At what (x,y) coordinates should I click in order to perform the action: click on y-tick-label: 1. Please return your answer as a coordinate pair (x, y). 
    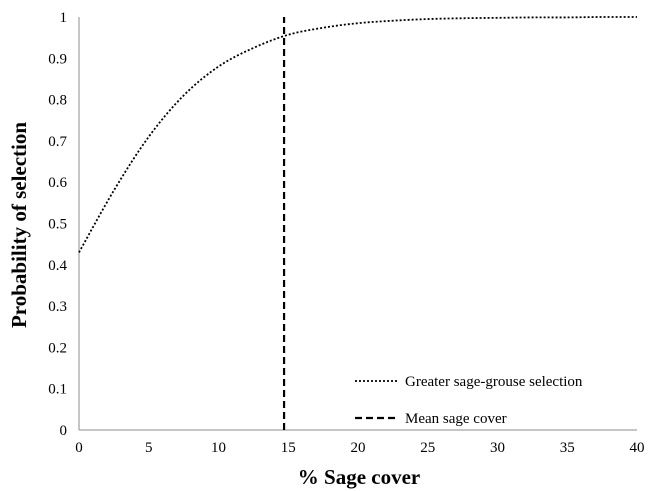
    Looking at the image, I should click on (64, 18).